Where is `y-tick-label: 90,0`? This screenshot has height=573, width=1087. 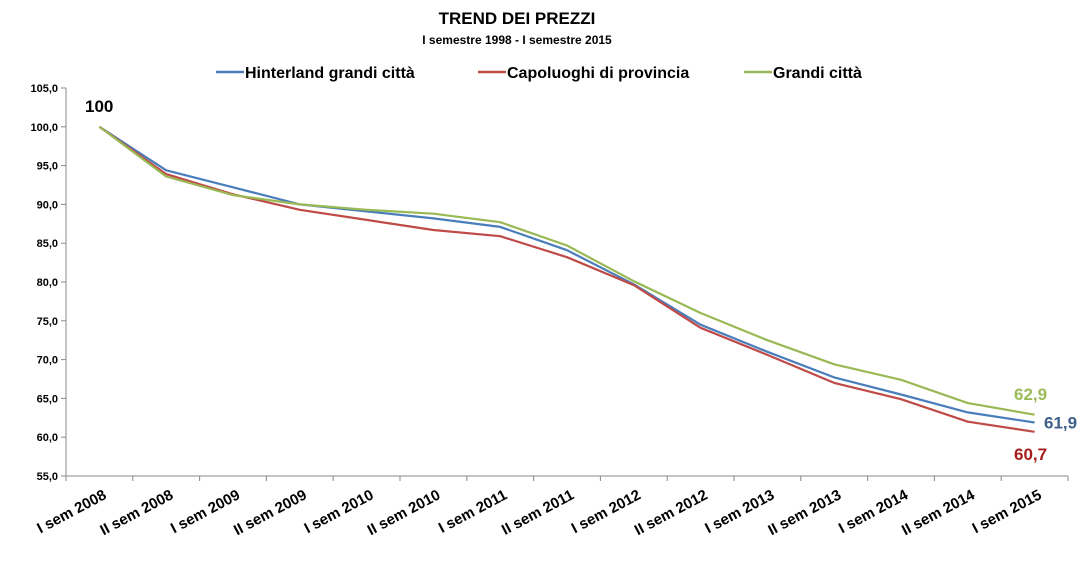
y-tick-label: 90,0 is located at coordinates (47, 205).